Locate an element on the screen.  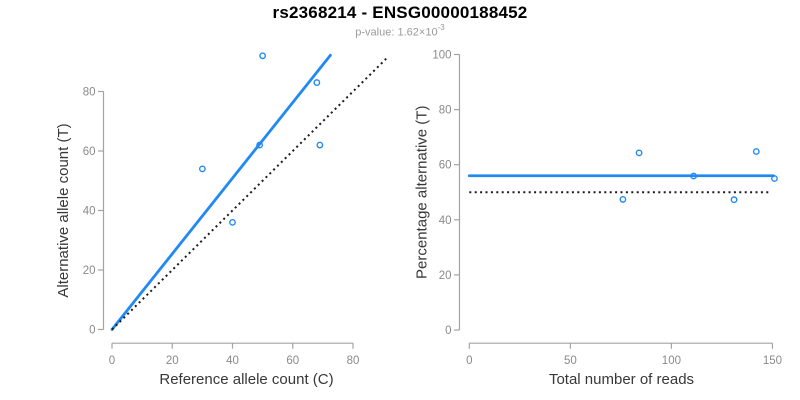
pvalue-label: p-value: is located at coordinates (376, 32).